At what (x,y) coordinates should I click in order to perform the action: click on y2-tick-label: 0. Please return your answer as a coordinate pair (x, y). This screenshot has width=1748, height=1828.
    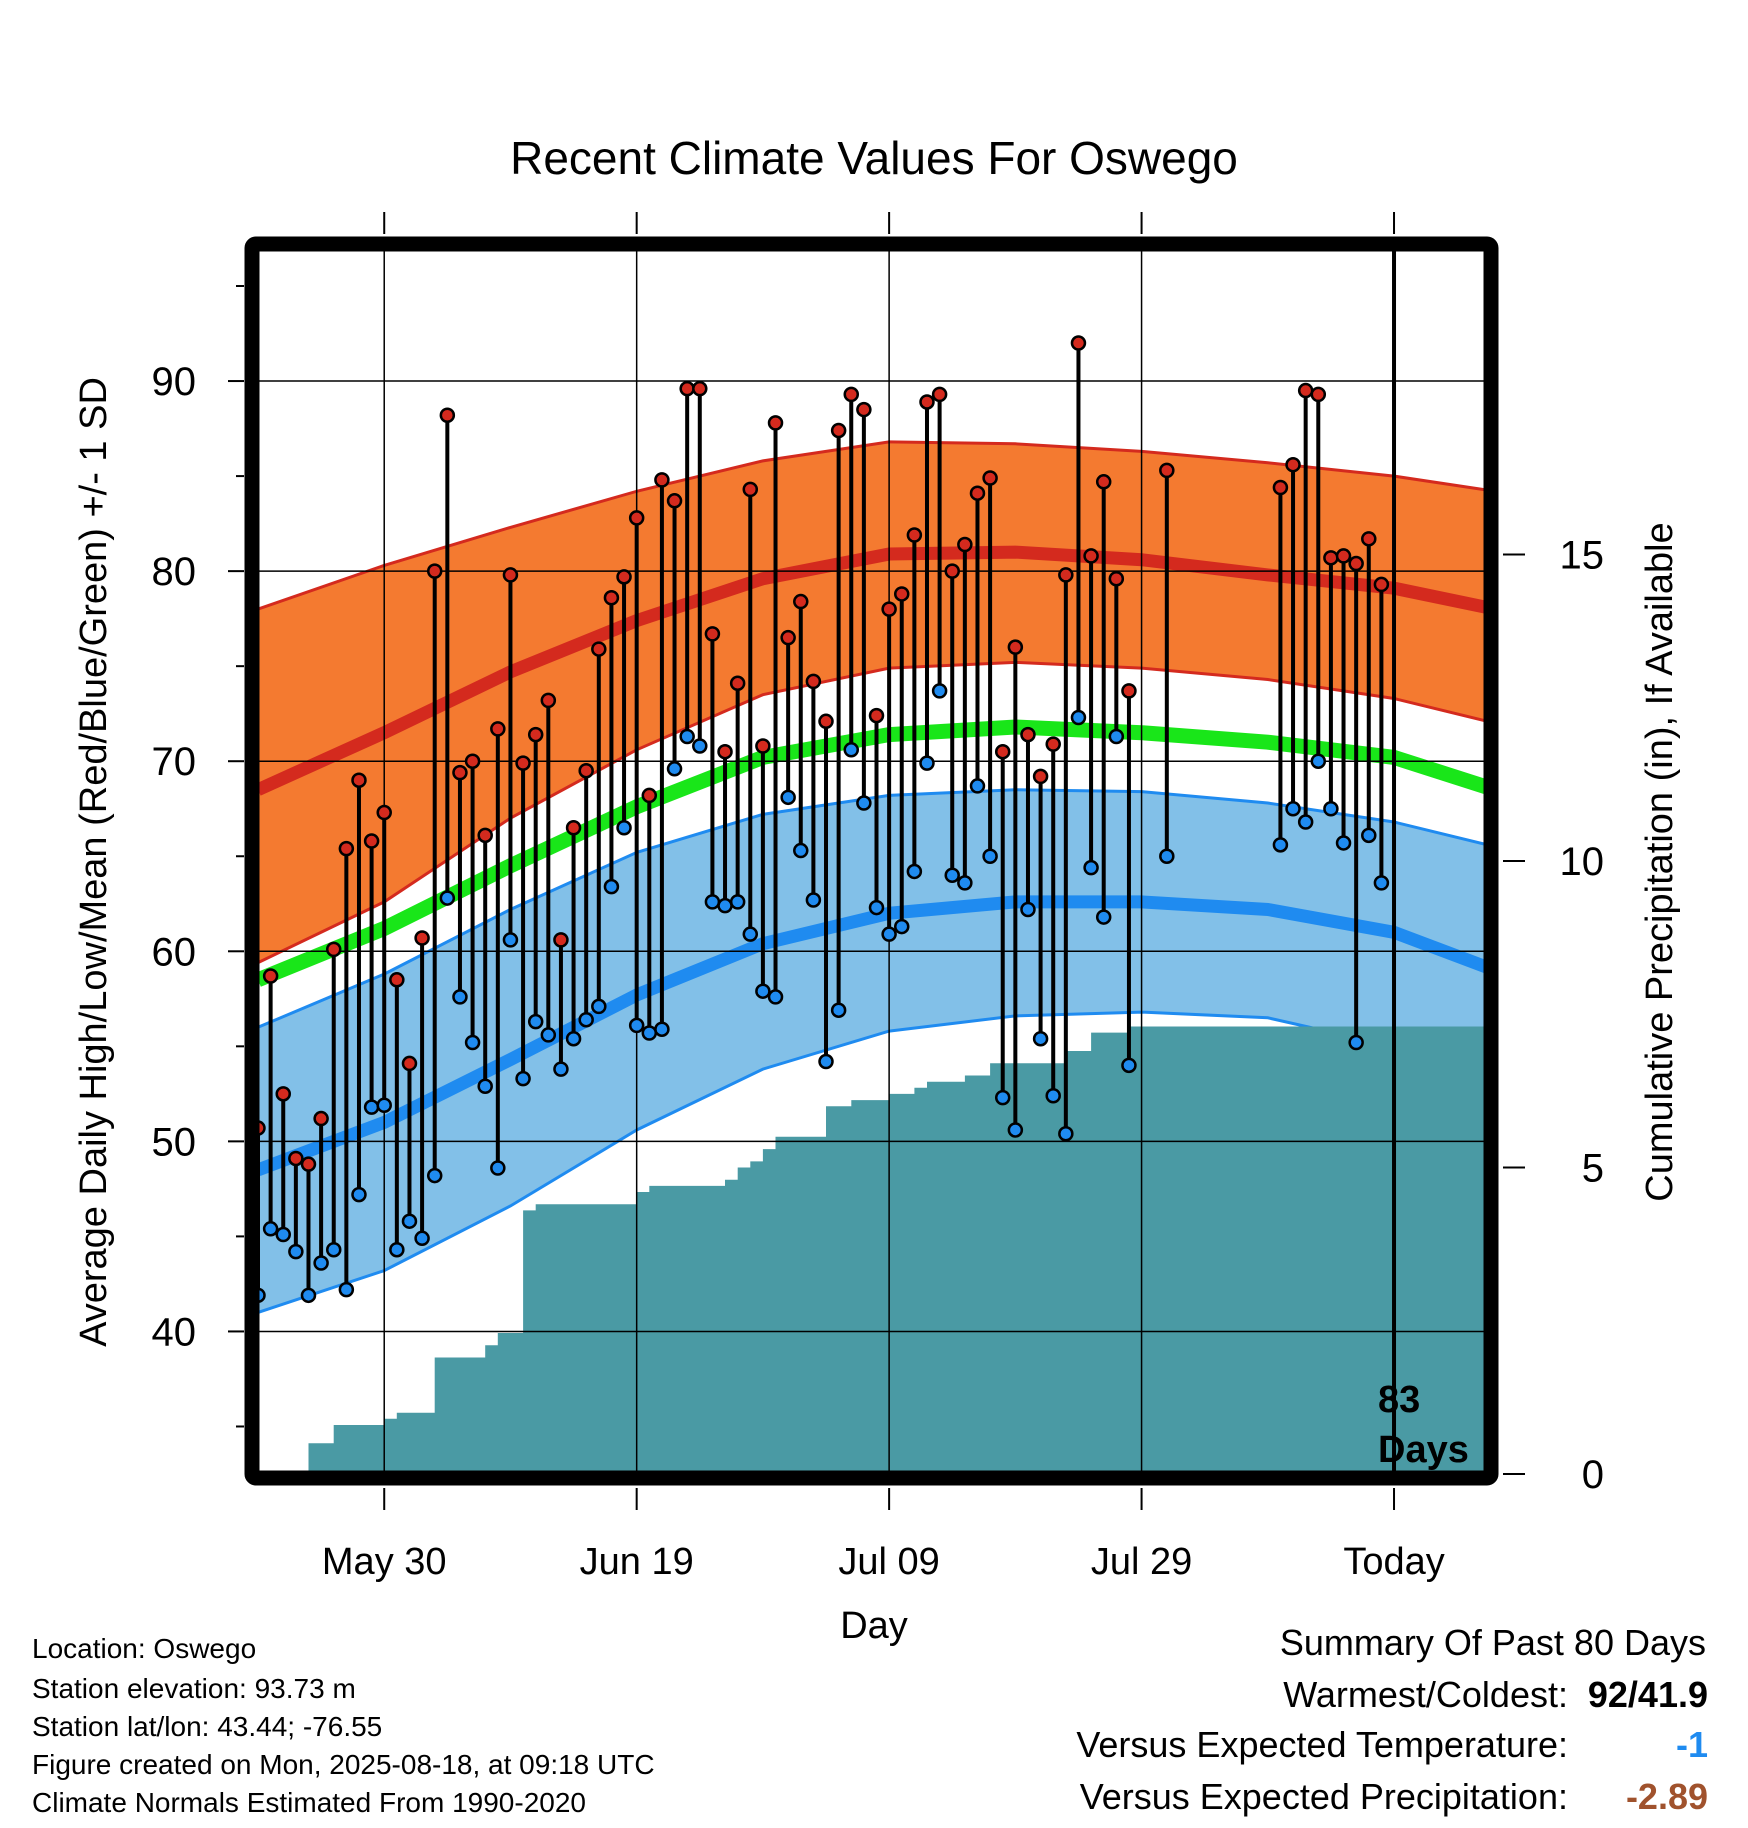
    Looking at the image, I should click on (1593, 1475).